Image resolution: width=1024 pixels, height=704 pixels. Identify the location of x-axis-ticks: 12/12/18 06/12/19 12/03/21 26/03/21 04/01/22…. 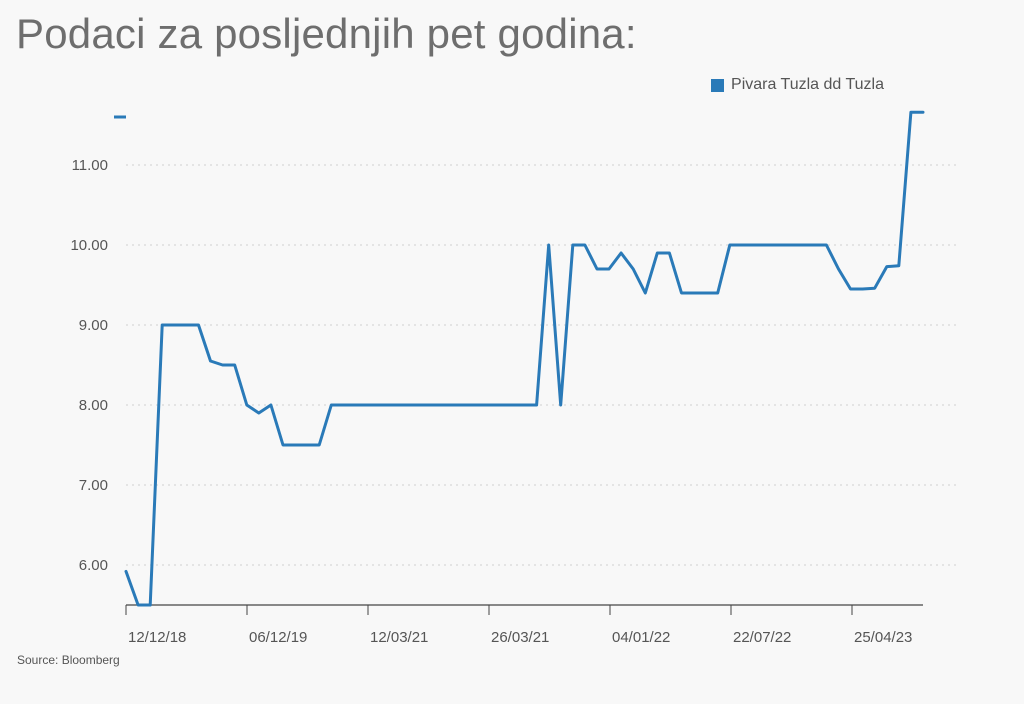
(518, 625).